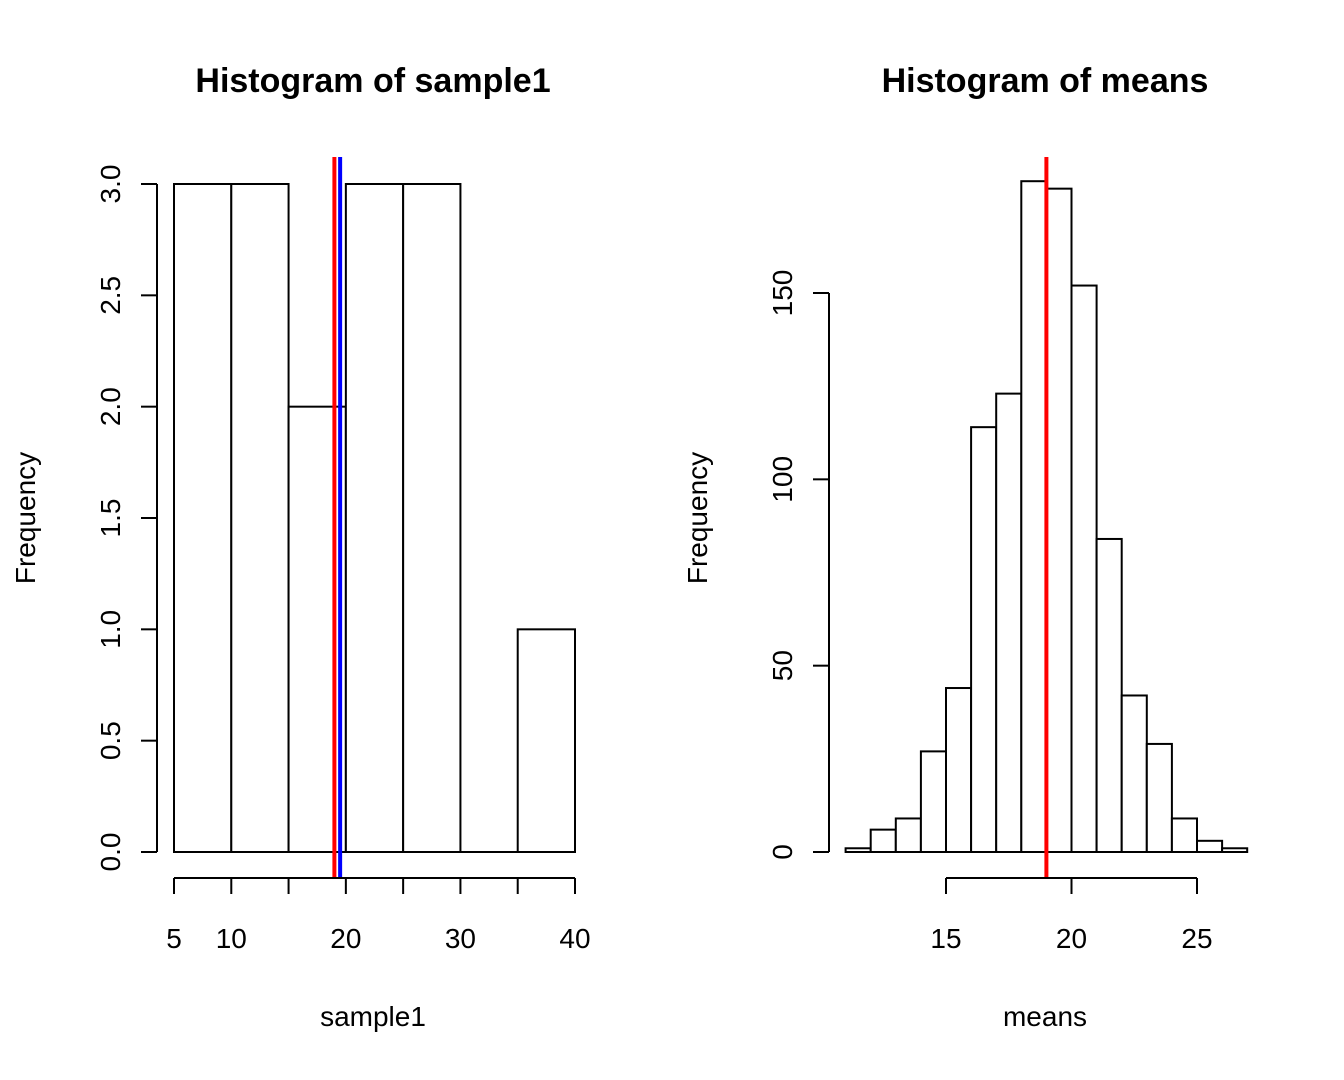 The height and width of the screenshot is (1080, 1344). What do you see at coordinates (110, 852) in the screenshot?
I see `y-tick-label: 0.0` at bounding box center [110, 852].